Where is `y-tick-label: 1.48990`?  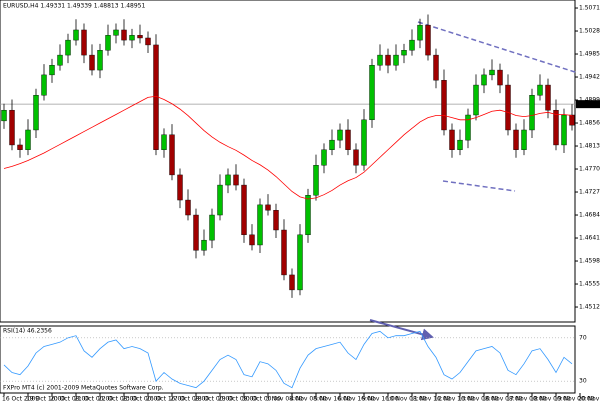 y-tick-label: 1.48990 is located at coordinates (589, 100).